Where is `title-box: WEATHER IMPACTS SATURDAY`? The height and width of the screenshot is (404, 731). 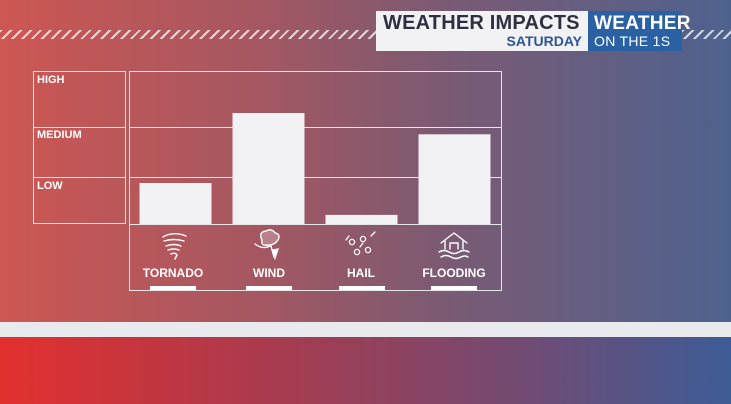 title-box: WEATHER IMPACTS SATURDAY is located at coordinates (482, 31).